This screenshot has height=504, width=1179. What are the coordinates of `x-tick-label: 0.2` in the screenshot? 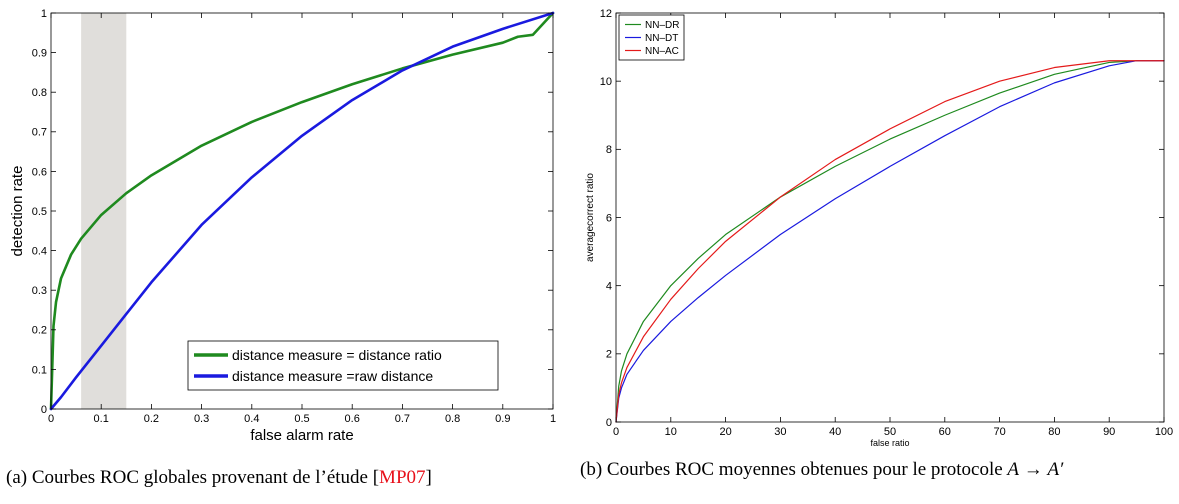 It's located at (151, 419).